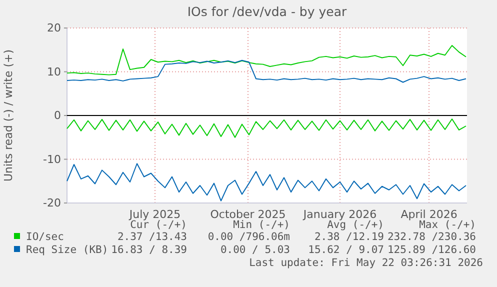 Image resolution: width=497 pixels, height=287 pixels. What do you see at coordinates (67, 250) in the screenshot?
I see `legend-label: Req Size (KB)` at bounding box center [67, 250].